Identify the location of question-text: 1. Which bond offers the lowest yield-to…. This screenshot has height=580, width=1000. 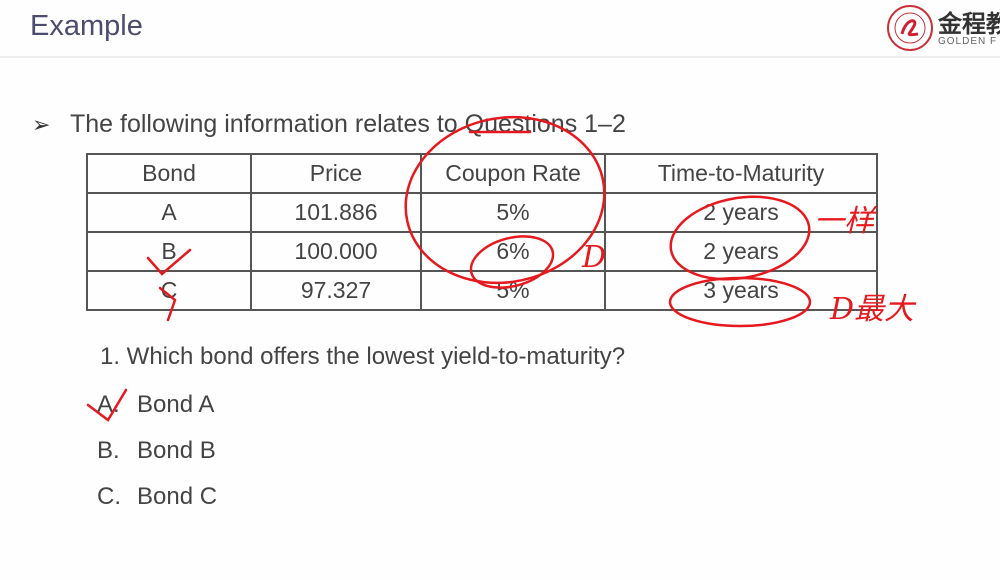
(363, 356).